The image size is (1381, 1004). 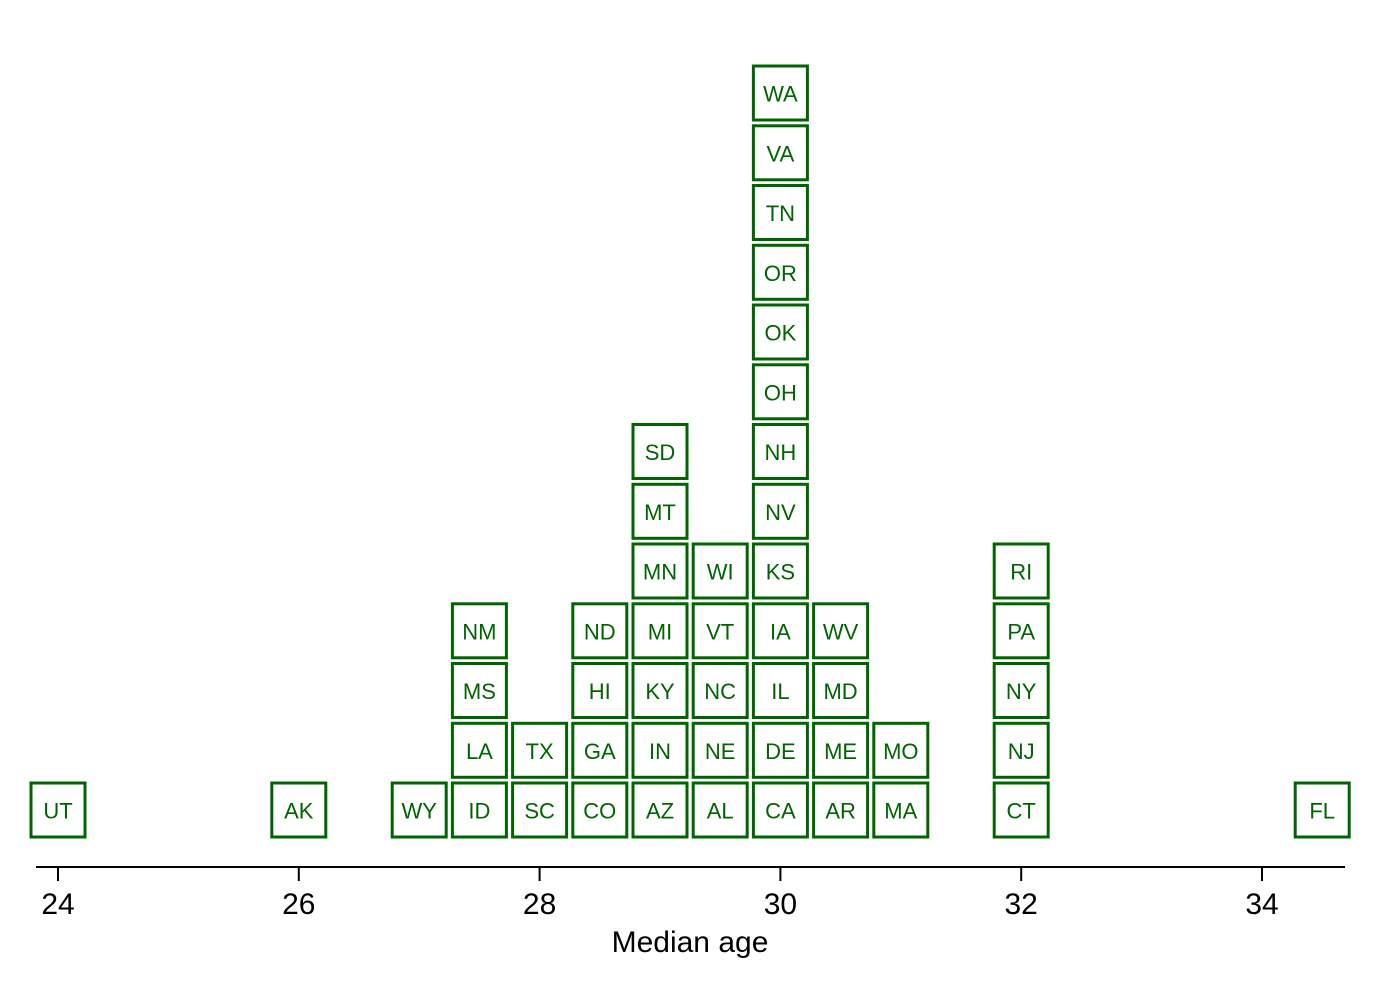 I want to click on data-point-mn: MN, so click(x=660, y=571).